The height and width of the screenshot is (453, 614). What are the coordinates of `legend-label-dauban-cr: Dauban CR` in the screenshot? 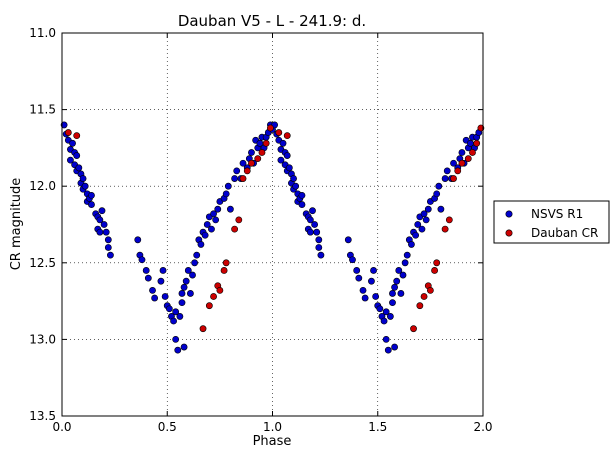 It's located at (564, 233).